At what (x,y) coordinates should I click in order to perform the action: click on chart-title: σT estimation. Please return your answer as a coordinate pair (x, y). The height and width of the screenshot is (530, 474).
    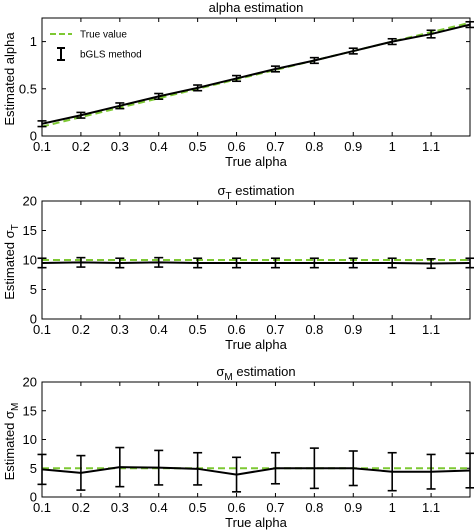
    Looking at the image, I should click on (255, 192).